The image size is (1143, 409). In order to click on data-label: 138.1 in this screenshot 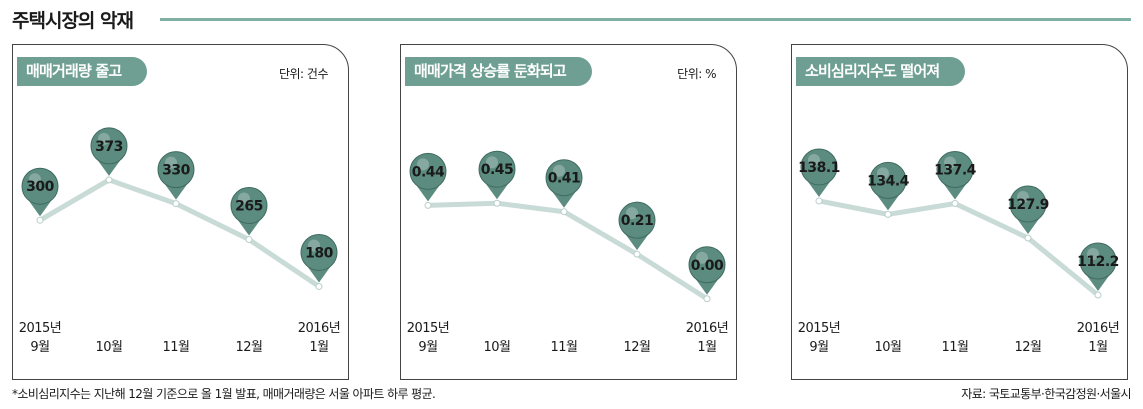, I will do `click(819, 168)`.